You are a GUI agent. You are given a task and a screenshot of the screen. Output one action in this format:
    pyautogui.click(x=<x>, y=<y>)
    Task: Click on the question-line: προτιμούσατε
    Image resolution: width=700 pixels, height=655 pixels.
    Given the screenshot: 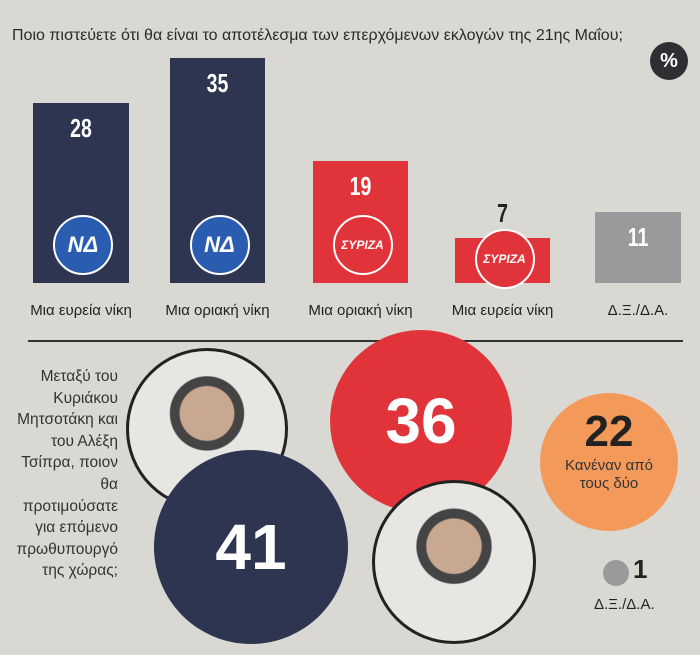 What is the action you would take?
    pyautogui.click(x=70, y=506)
    